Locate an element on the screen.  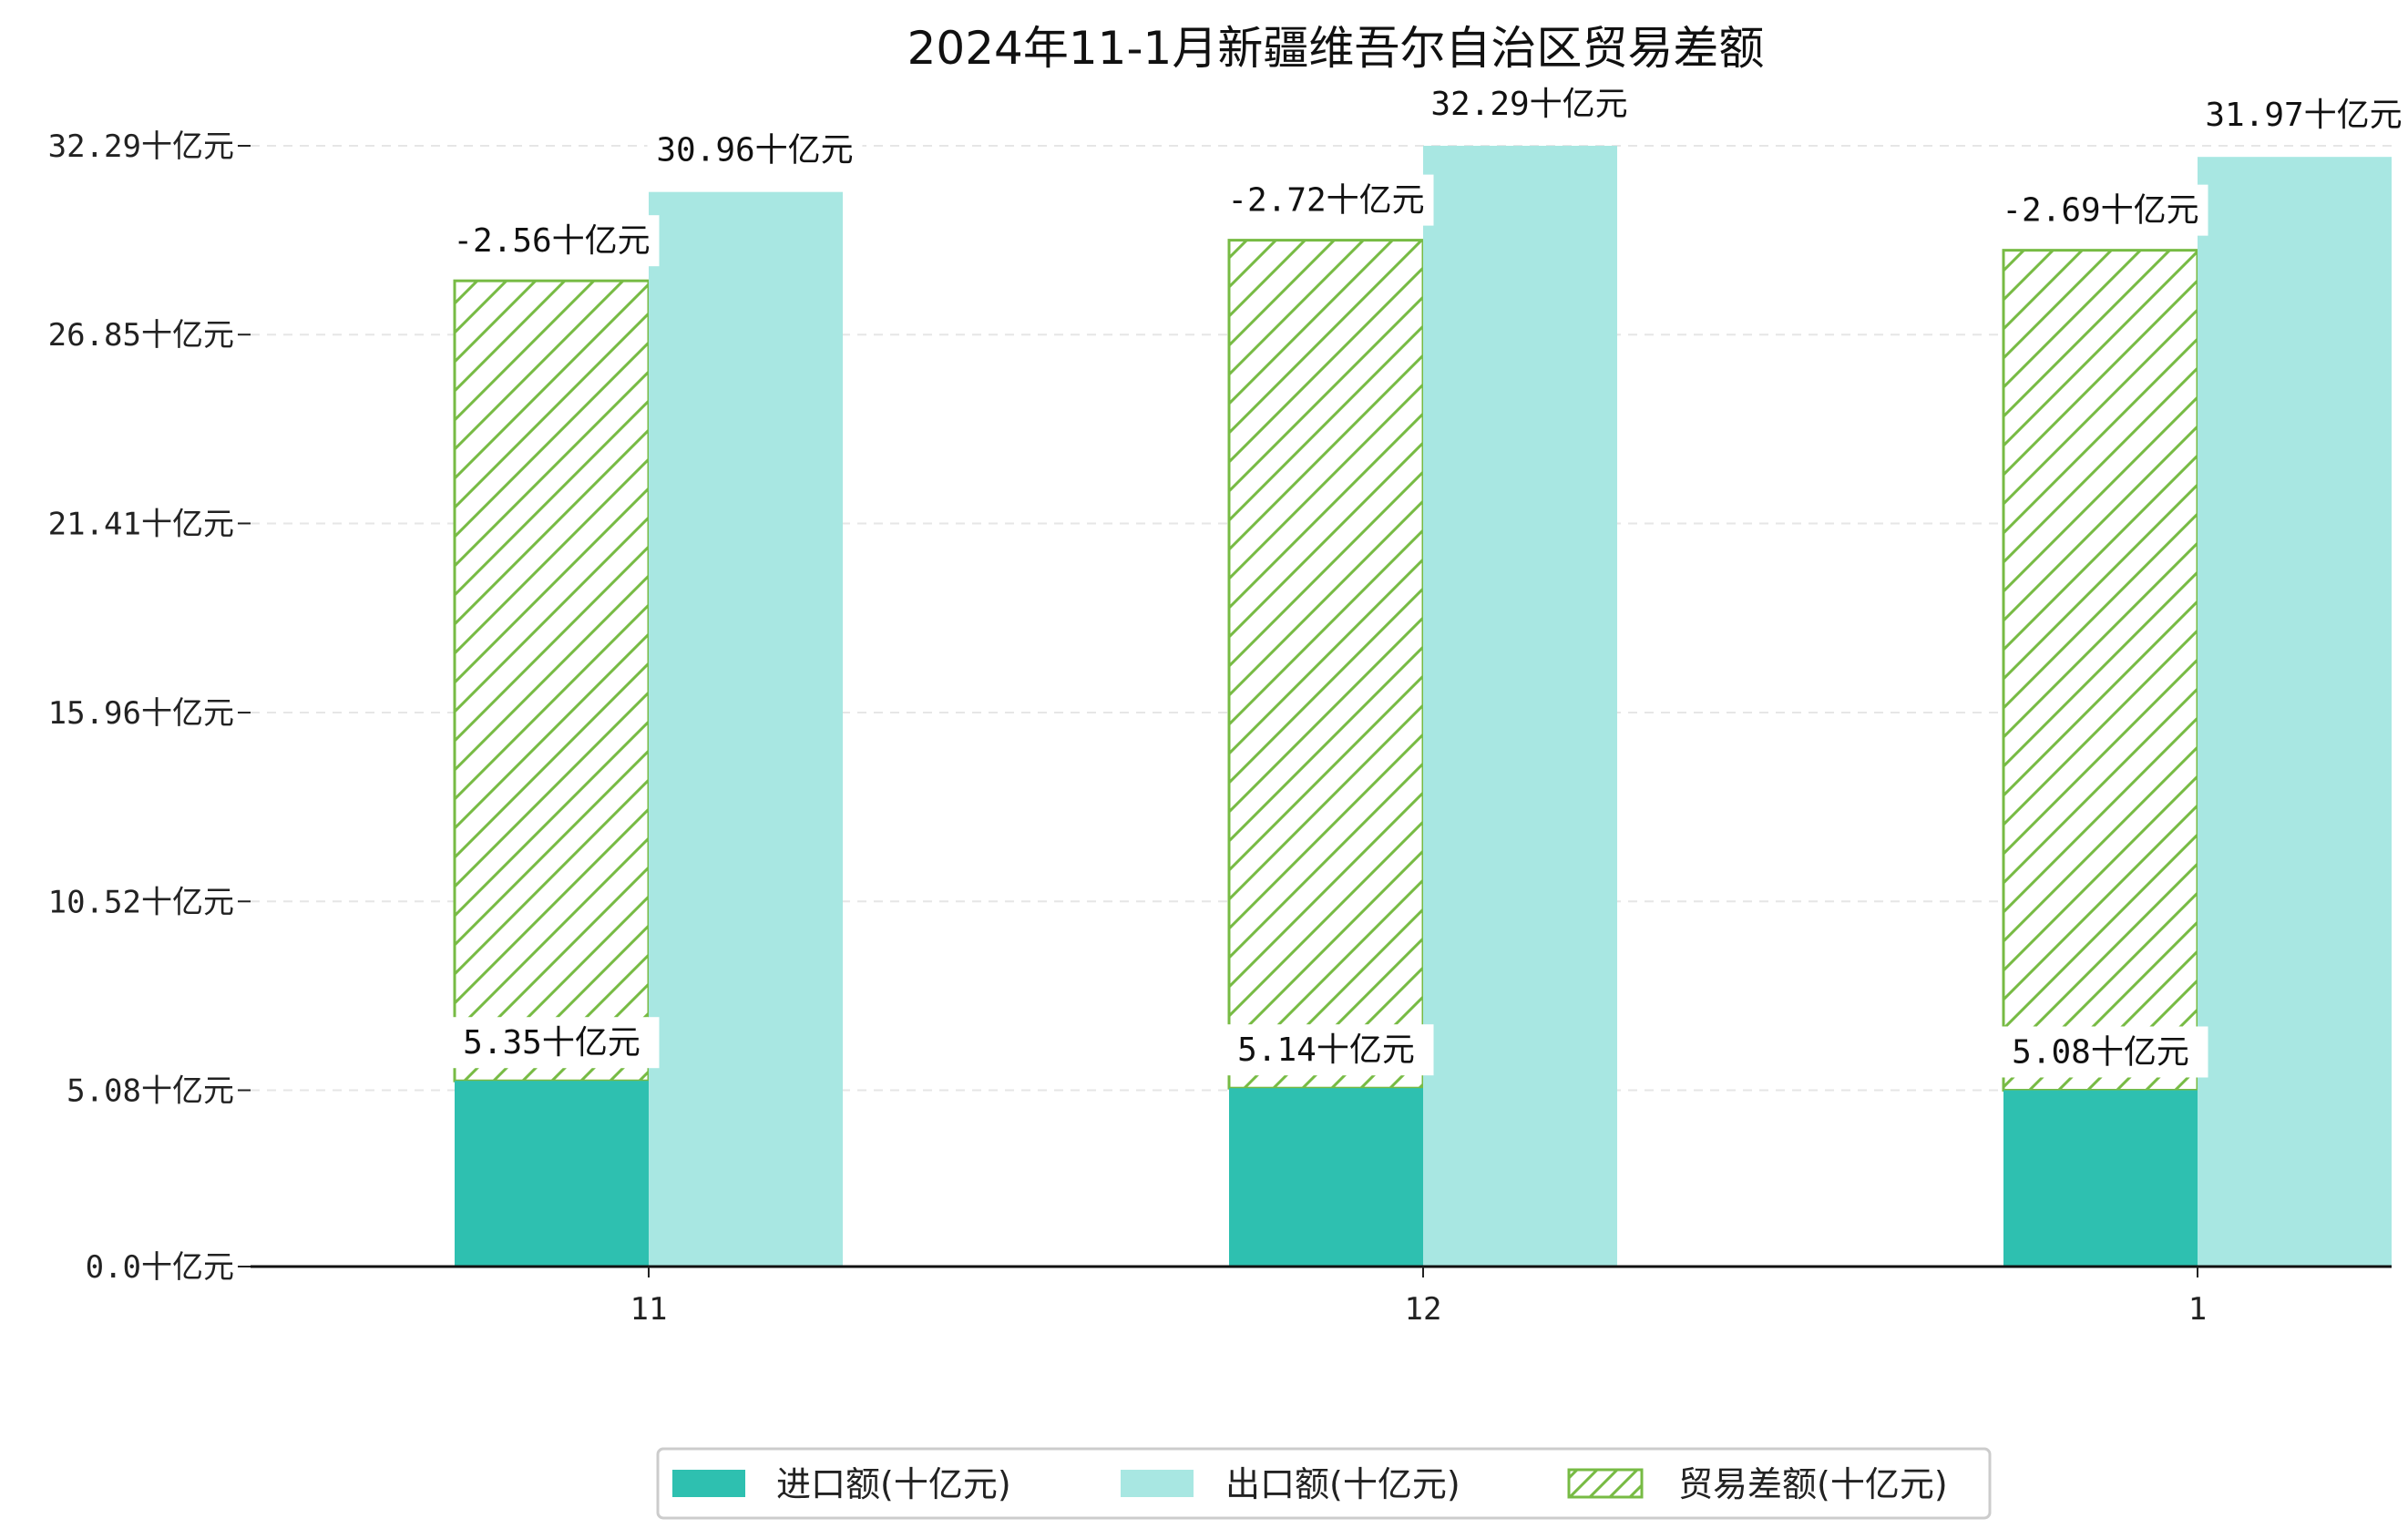
y-tick-label: 5.08十亿元 is located at coordinates (150, 1091).